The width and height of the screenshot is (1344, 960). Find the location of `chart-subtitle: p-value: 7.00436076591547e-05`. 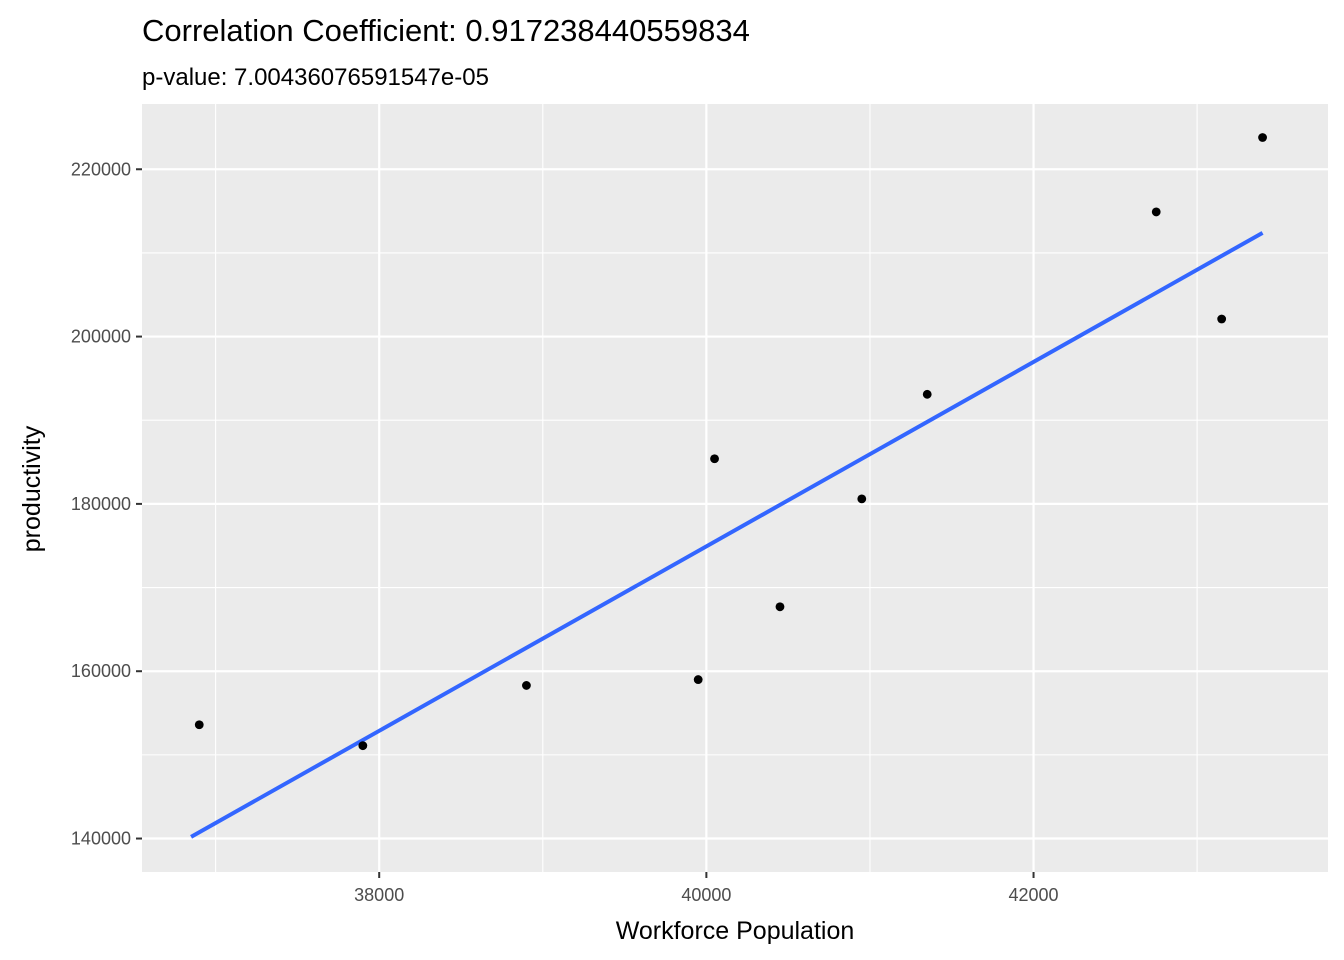

chart-subtitle: p-value: 7.00436076591547e-05 is located at coordinates (315, 77).